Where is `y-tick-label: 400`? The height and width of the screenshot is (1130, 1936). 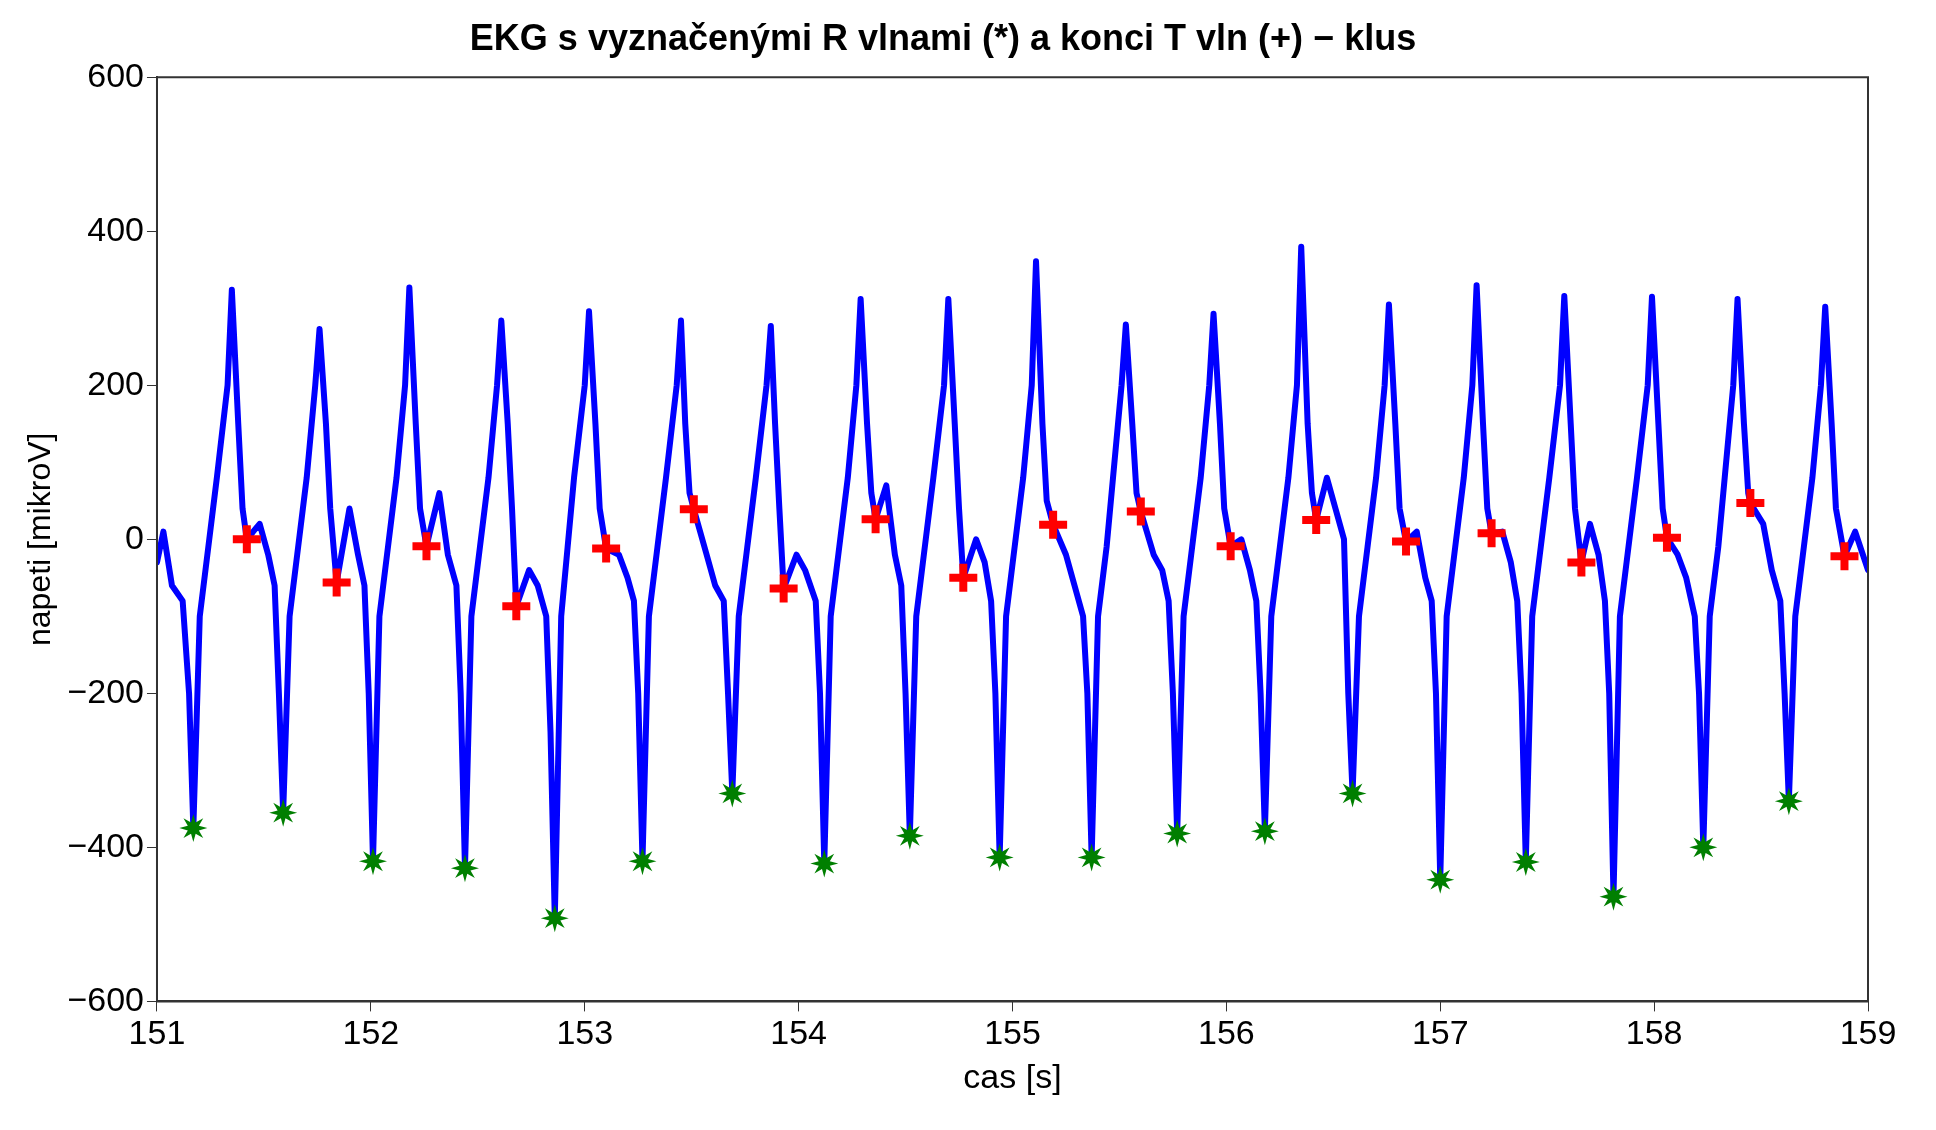 y-tick-label: 400 is located at coordinates (115, 228).